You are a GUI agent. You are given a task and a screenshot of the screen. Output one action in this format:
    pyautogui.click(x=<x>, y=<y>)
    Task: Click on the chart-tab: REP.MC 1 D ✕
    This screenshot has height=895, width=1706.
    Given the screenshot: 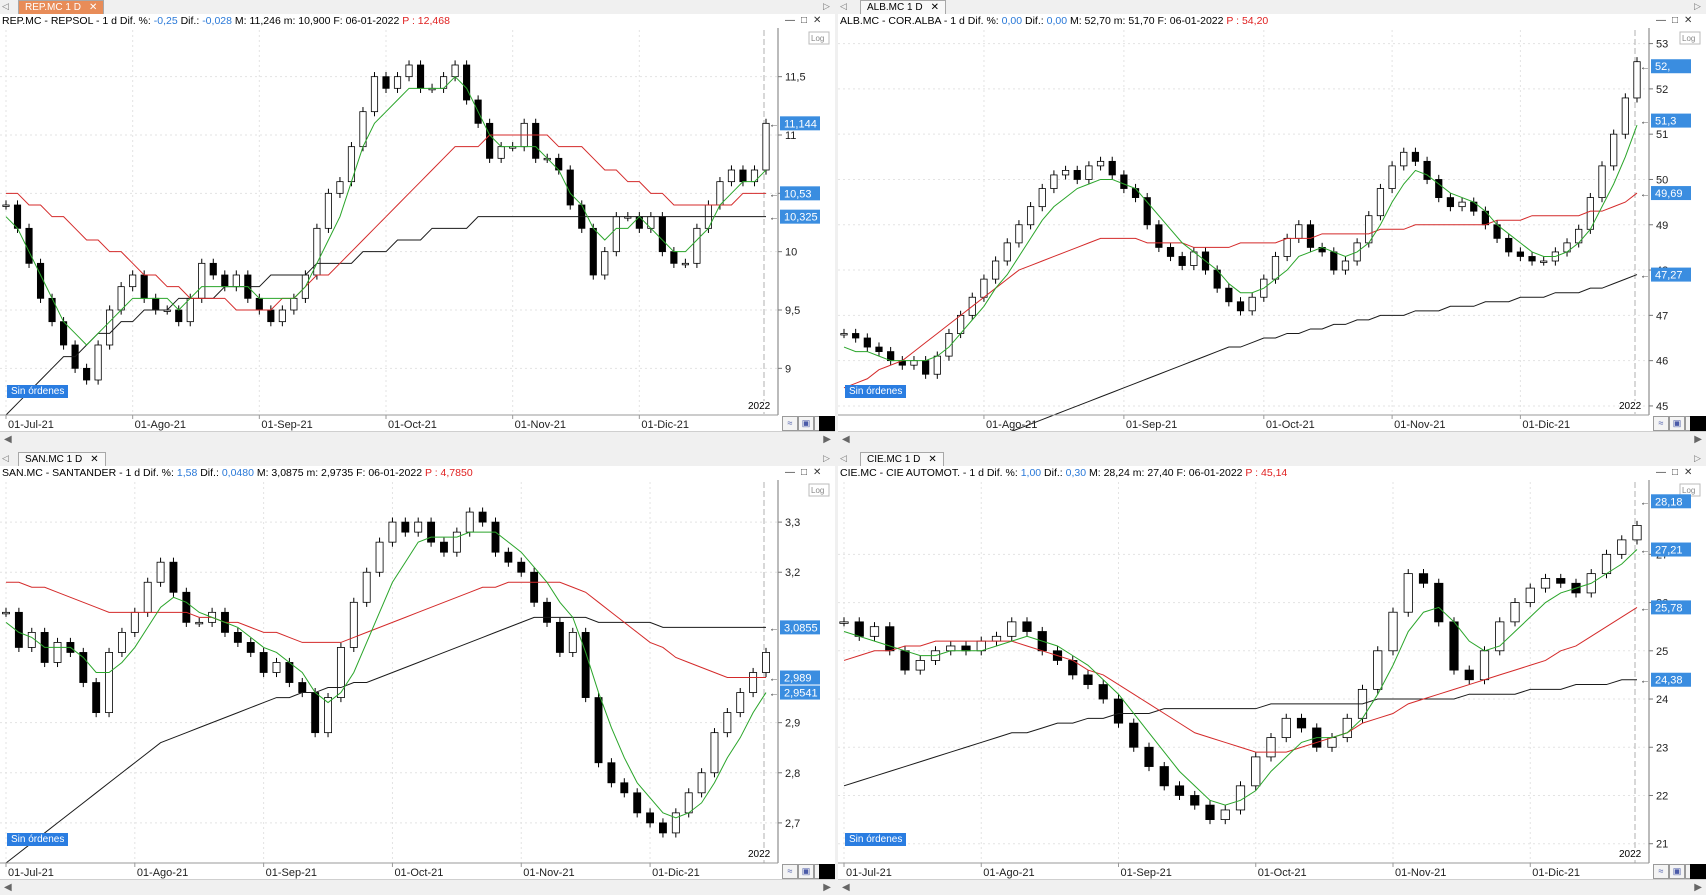 What is the action you would take?
    pyautogui.click(x=61, y=7)
    